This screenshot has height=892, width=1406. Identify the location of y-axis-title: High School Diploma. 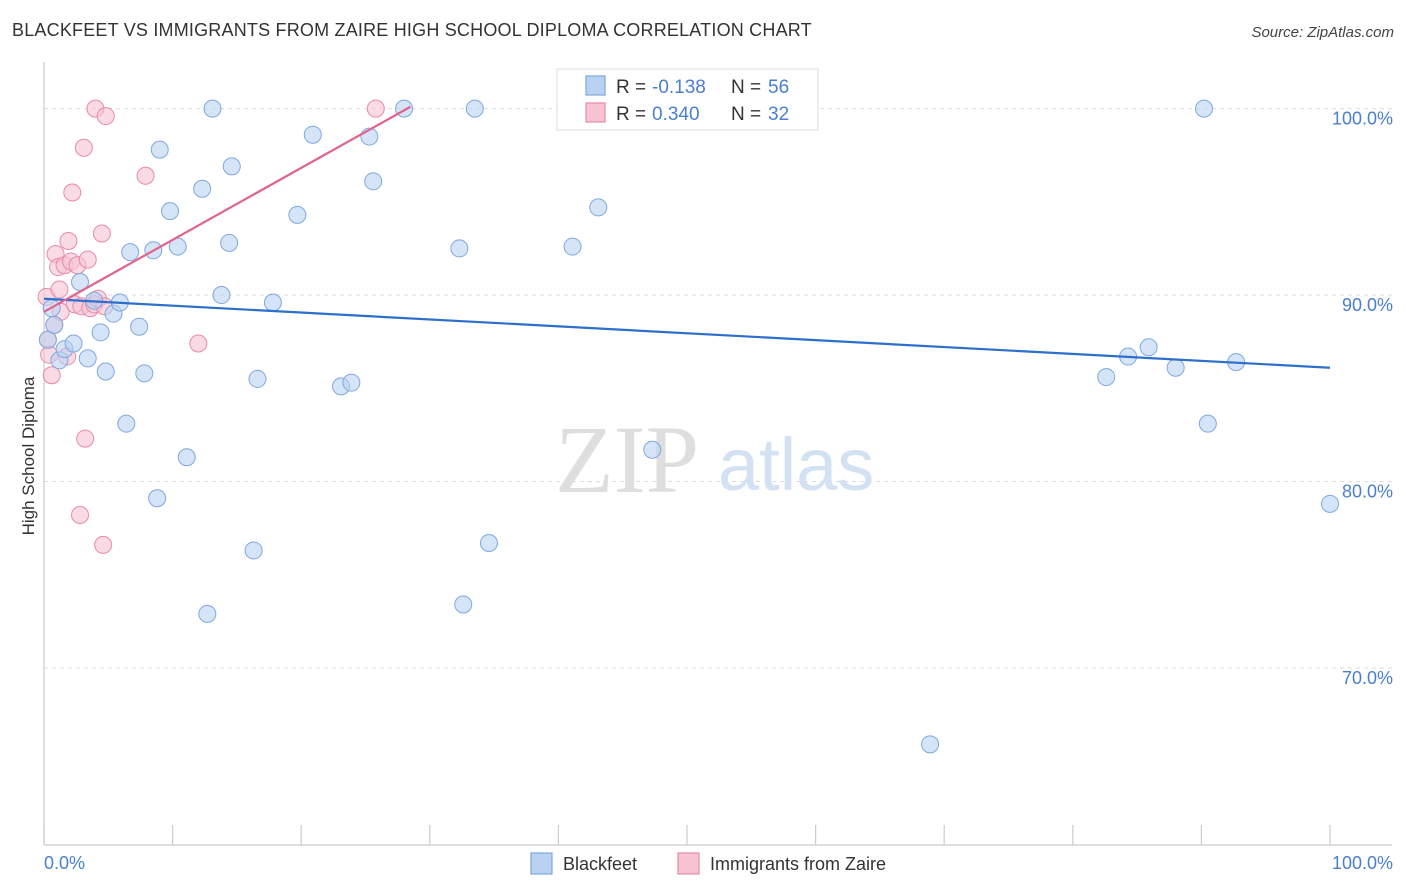
(28, 455).